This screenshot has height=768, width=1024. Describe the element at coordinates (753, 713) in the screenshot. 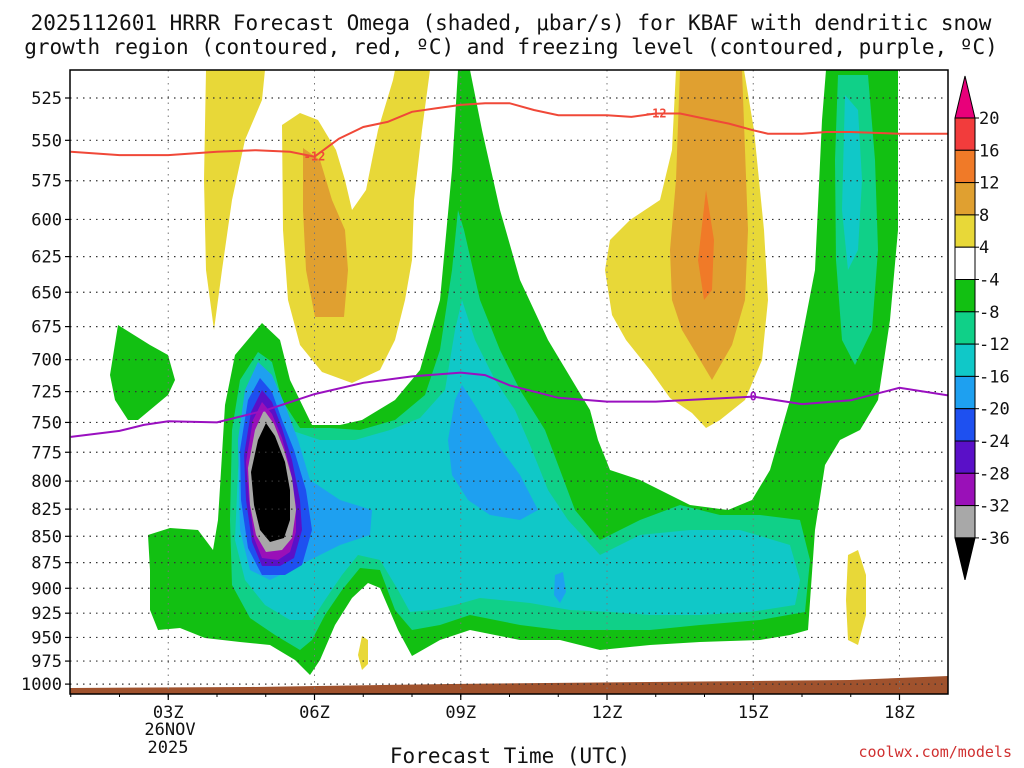

I see `x-tick-label-15Z: 15Z` at that location.